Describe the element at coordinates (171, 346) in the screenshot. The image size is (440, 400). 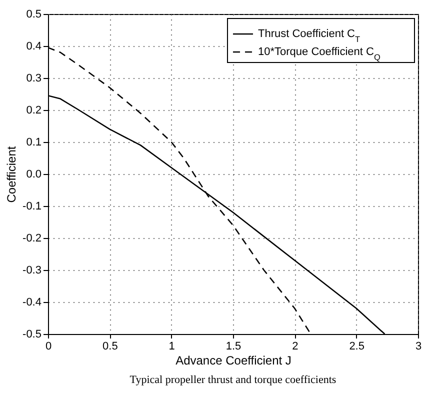
I see `x-tick-label: 1` at that location.